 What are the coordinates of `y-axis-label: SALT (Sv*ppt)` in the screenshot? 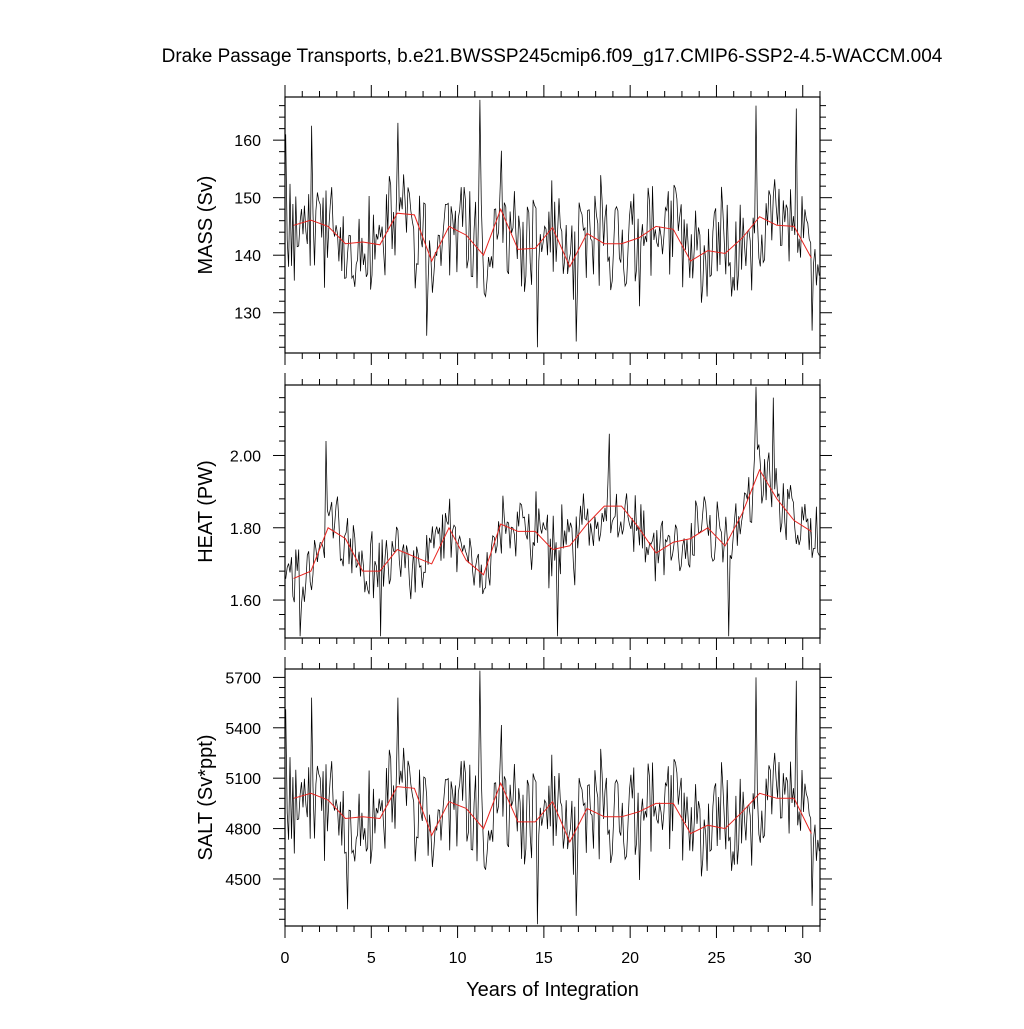 It's located at (206, 798).